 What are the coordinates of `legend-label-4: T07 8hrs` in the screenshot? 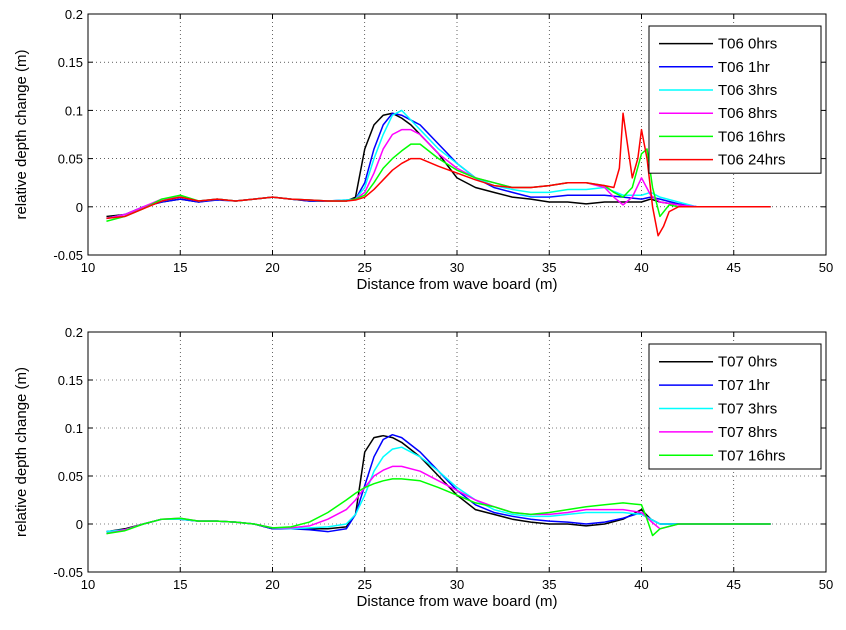 It's located at (747, 432).